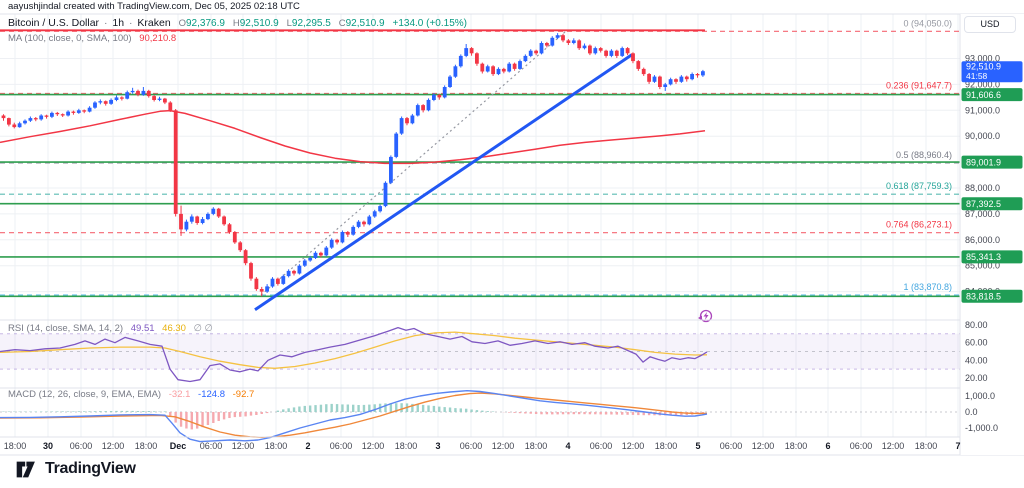 The image size is (1024, 488). I want to click on interval-label: 1h, so click(118, 23).